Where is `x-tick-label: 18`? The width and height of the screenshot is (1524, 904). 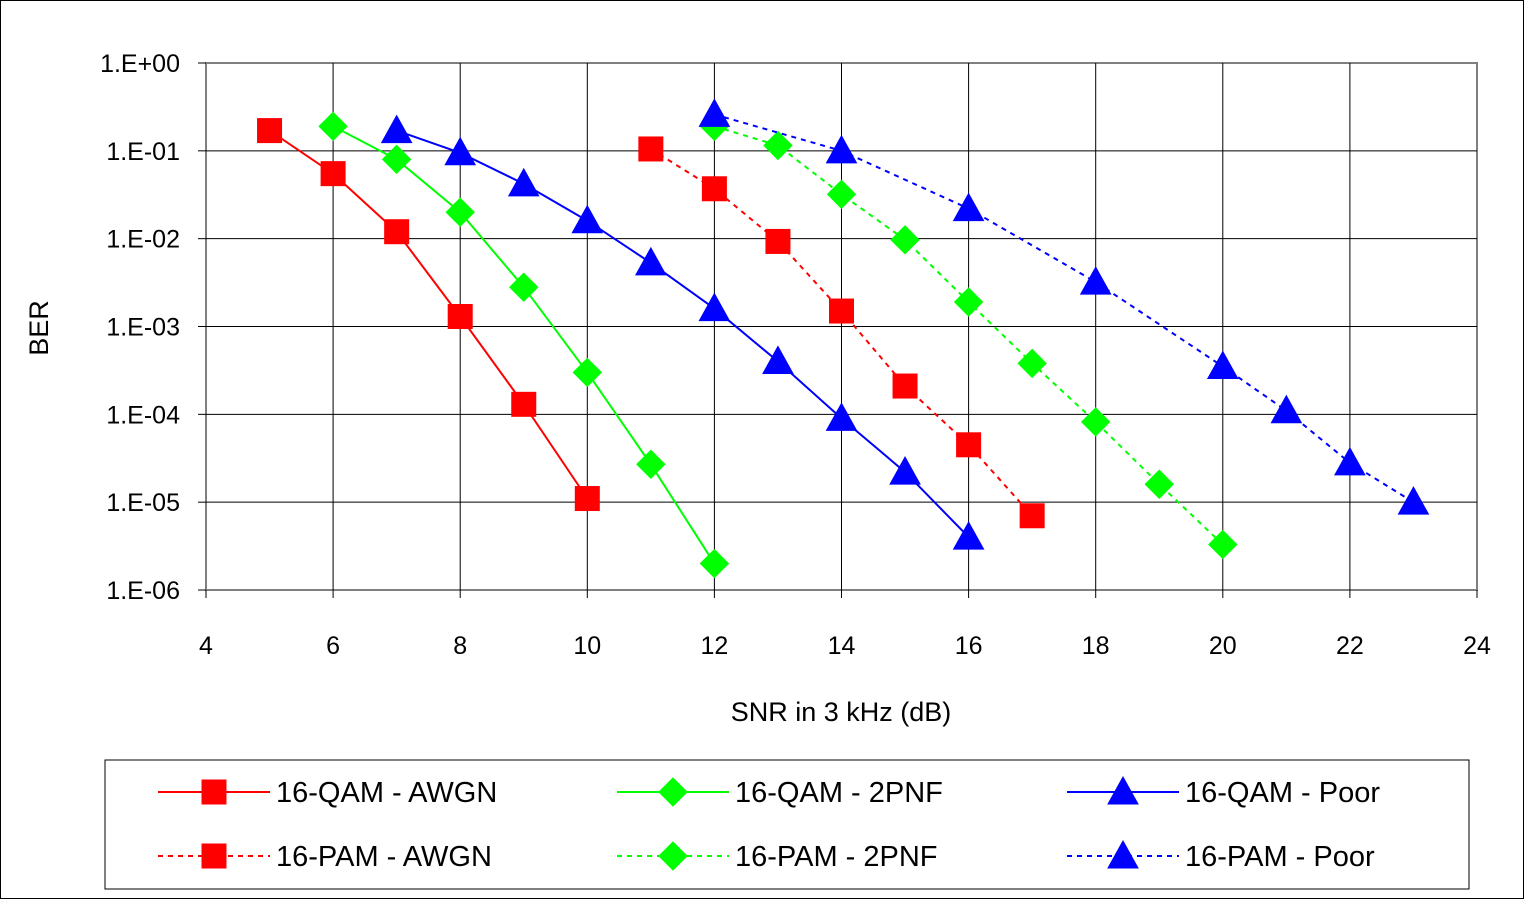 x-tick-label: 18 is located at coordinates (1096, 646).